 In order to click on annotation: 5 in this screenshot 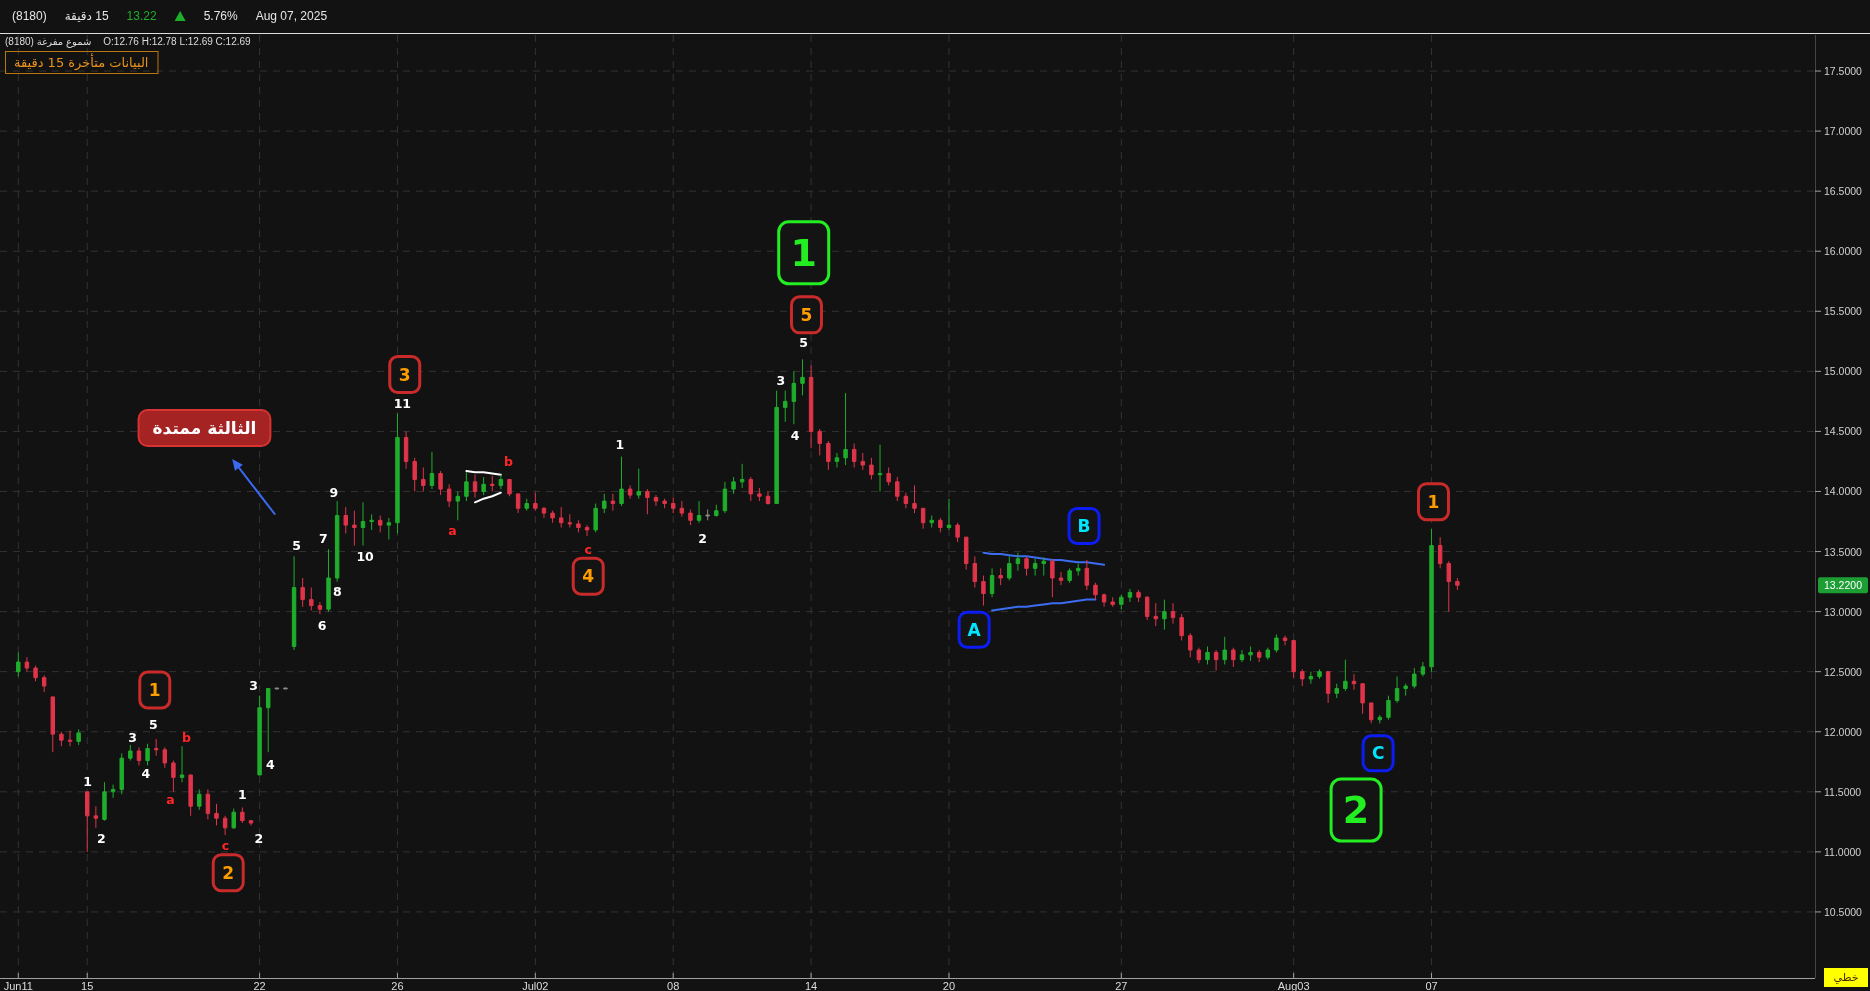, I will do `click(153, 724)`.